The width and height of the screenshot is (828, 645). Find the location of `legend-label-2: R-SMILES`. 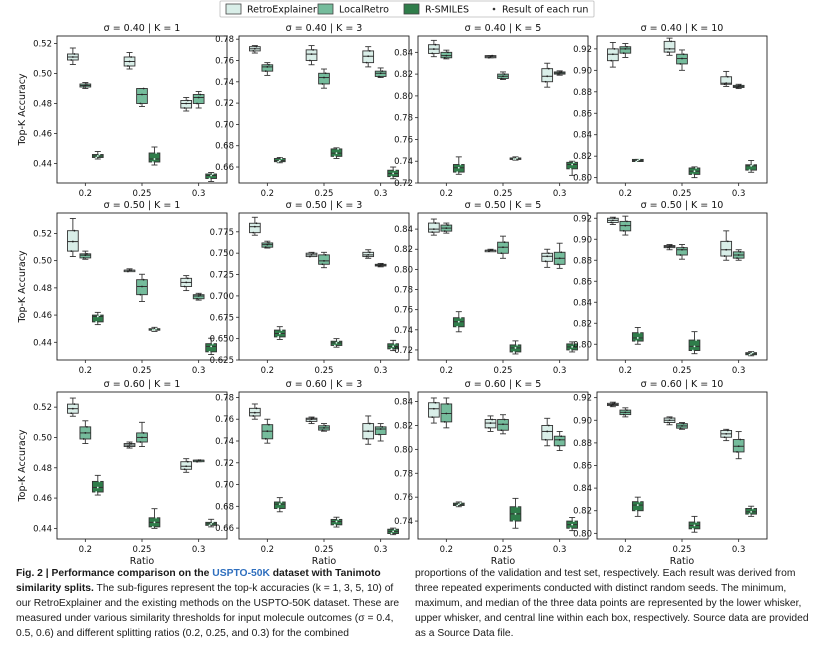

legend-label-2: R-SMILES is located at coordinates (447, 10).